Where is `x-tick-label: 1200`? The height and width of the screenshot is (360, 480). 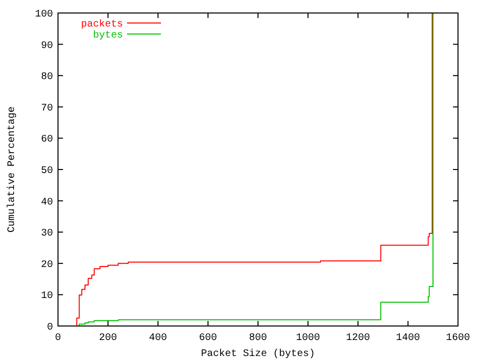
x-tick-label: 1200 is located at coordinates (358, 338).